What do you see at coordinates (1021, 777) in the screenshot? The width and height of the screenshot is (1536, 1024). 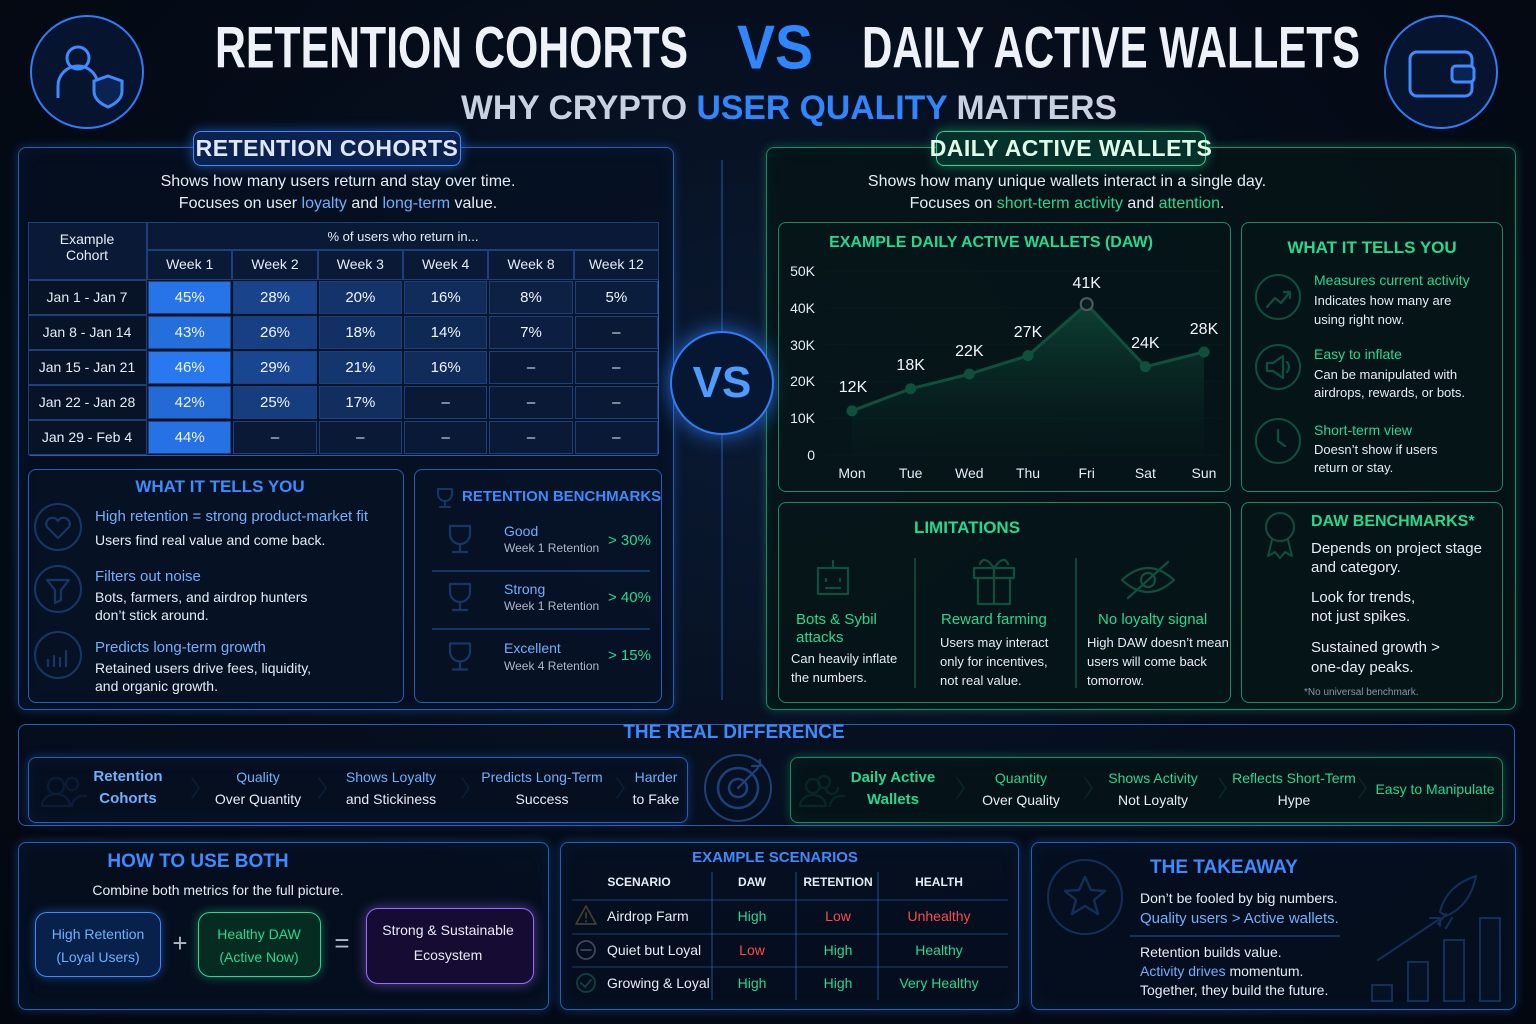 I see `difference-item: Quantity` at bounding box center [1021, 777].